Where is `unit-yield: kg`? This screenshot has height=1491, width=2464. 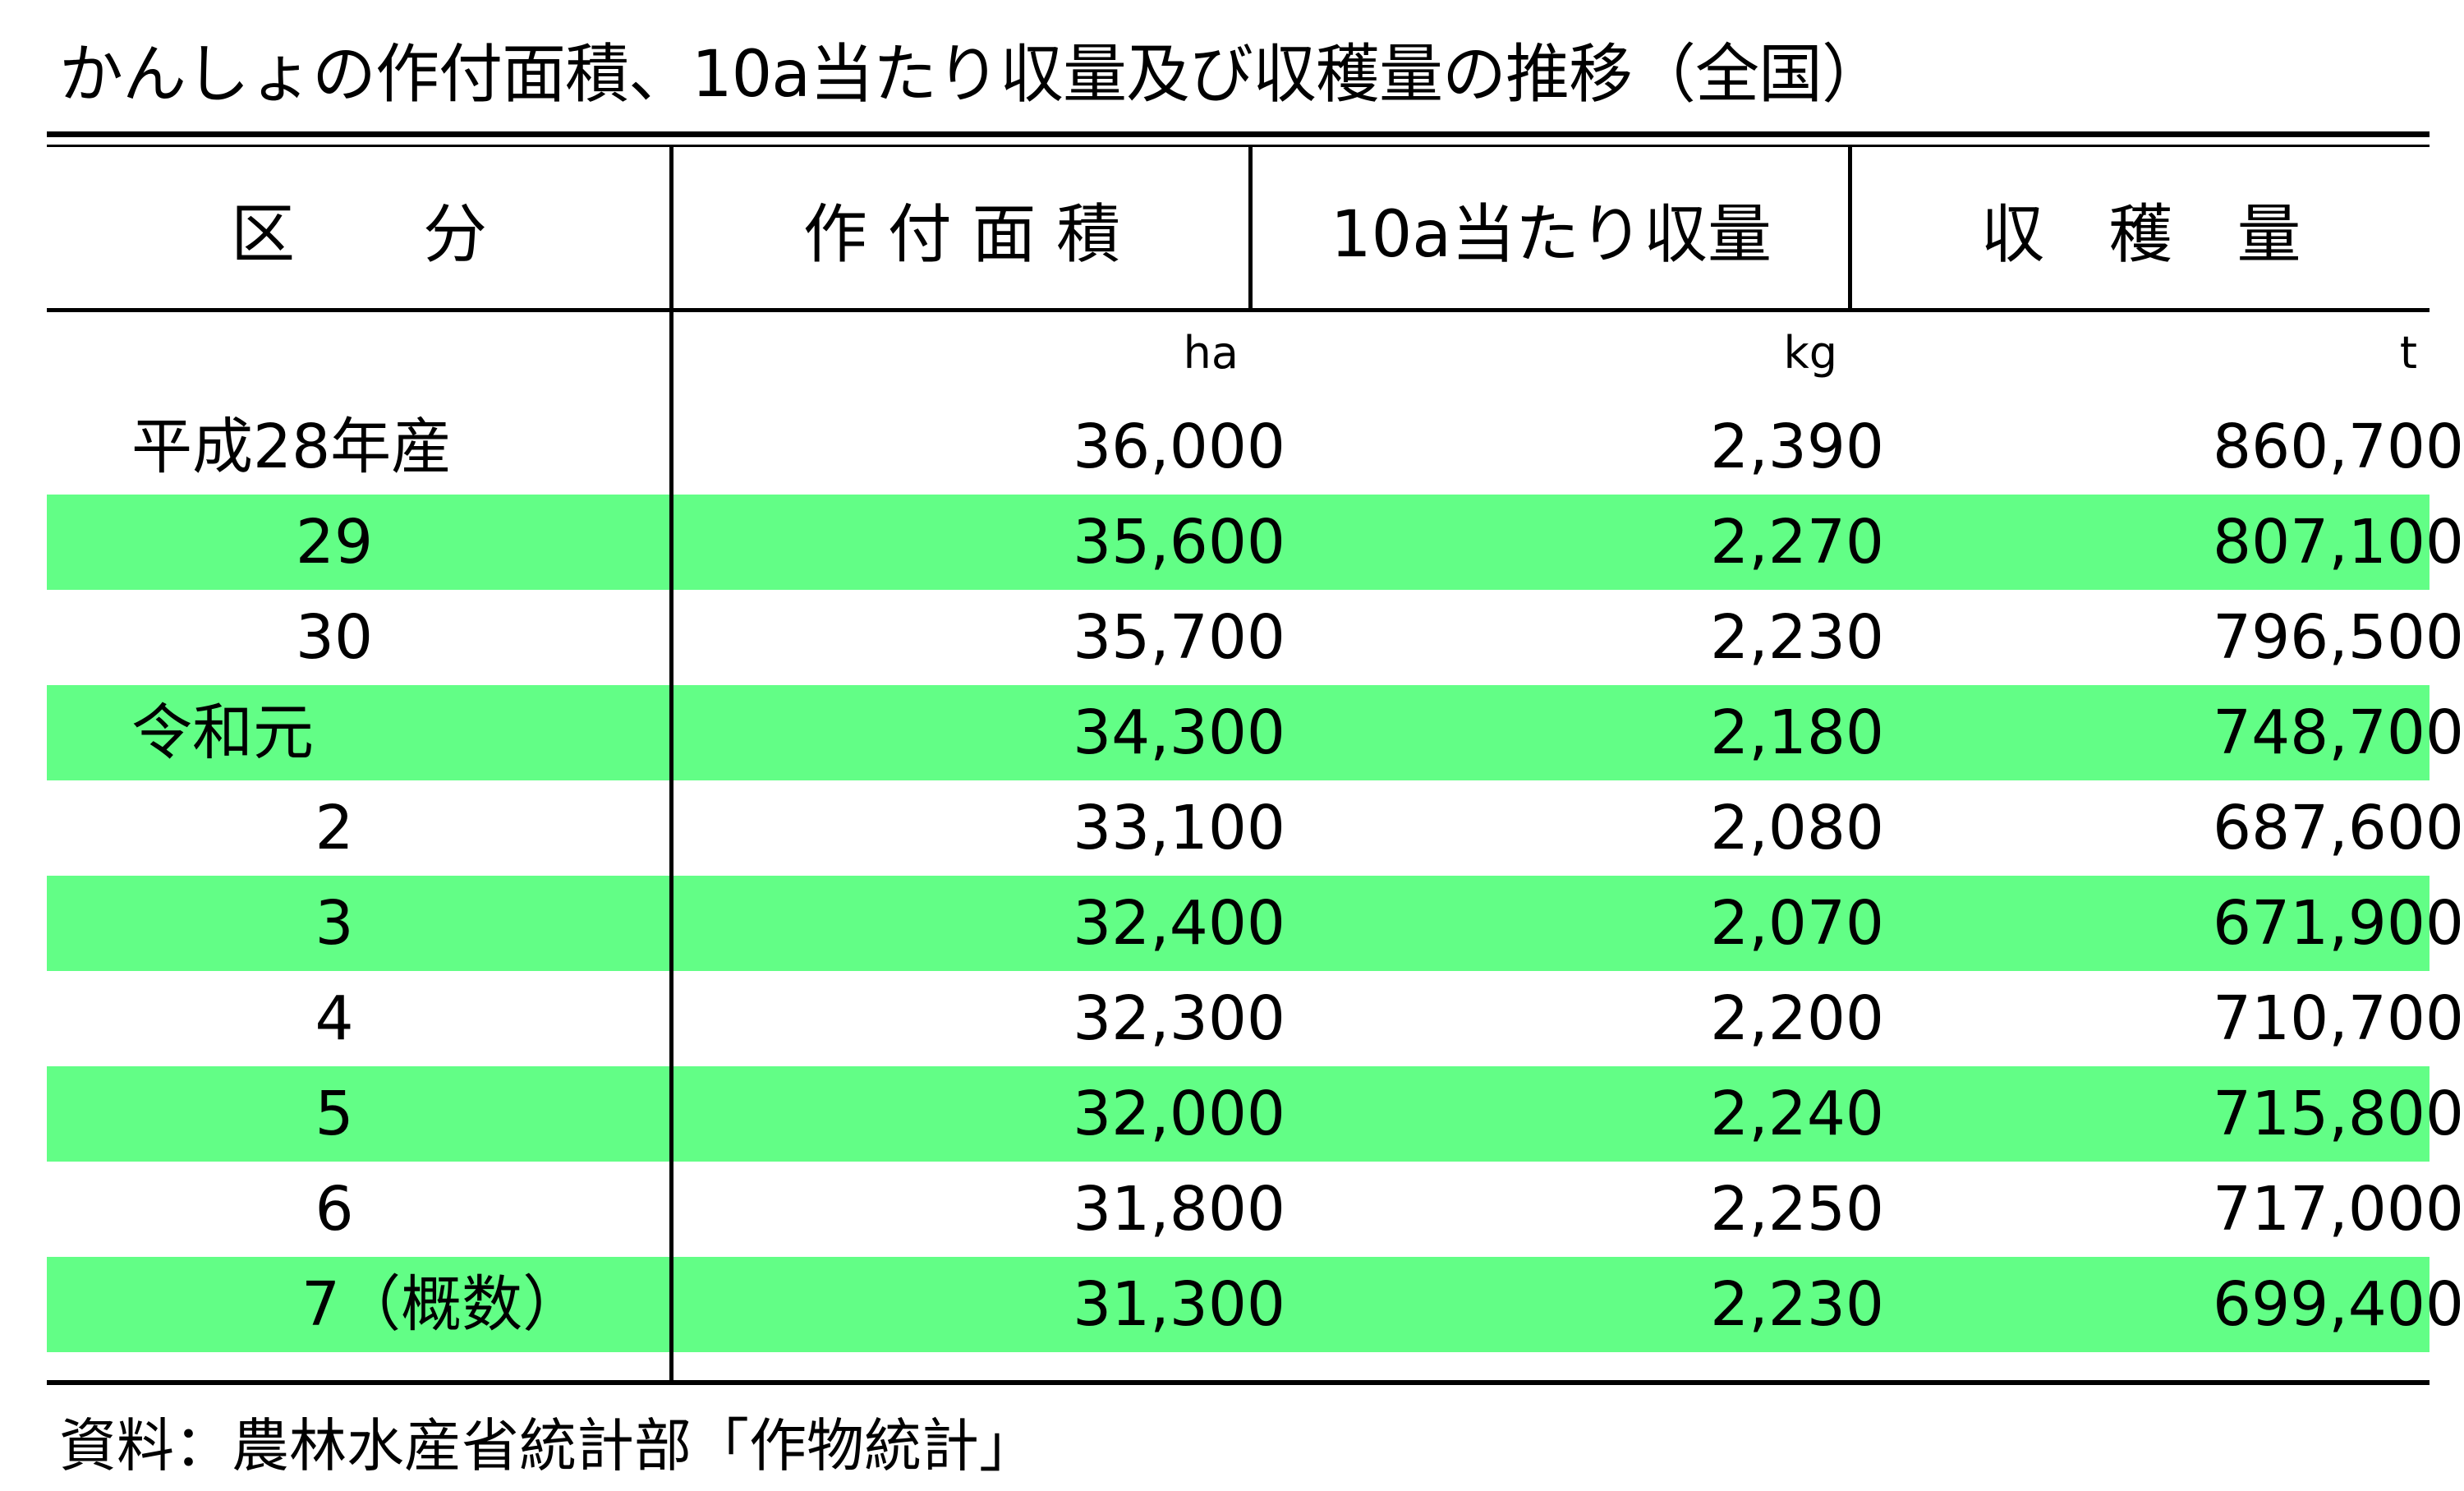
unit-yield: kg is located at coordinates (1810, 353).